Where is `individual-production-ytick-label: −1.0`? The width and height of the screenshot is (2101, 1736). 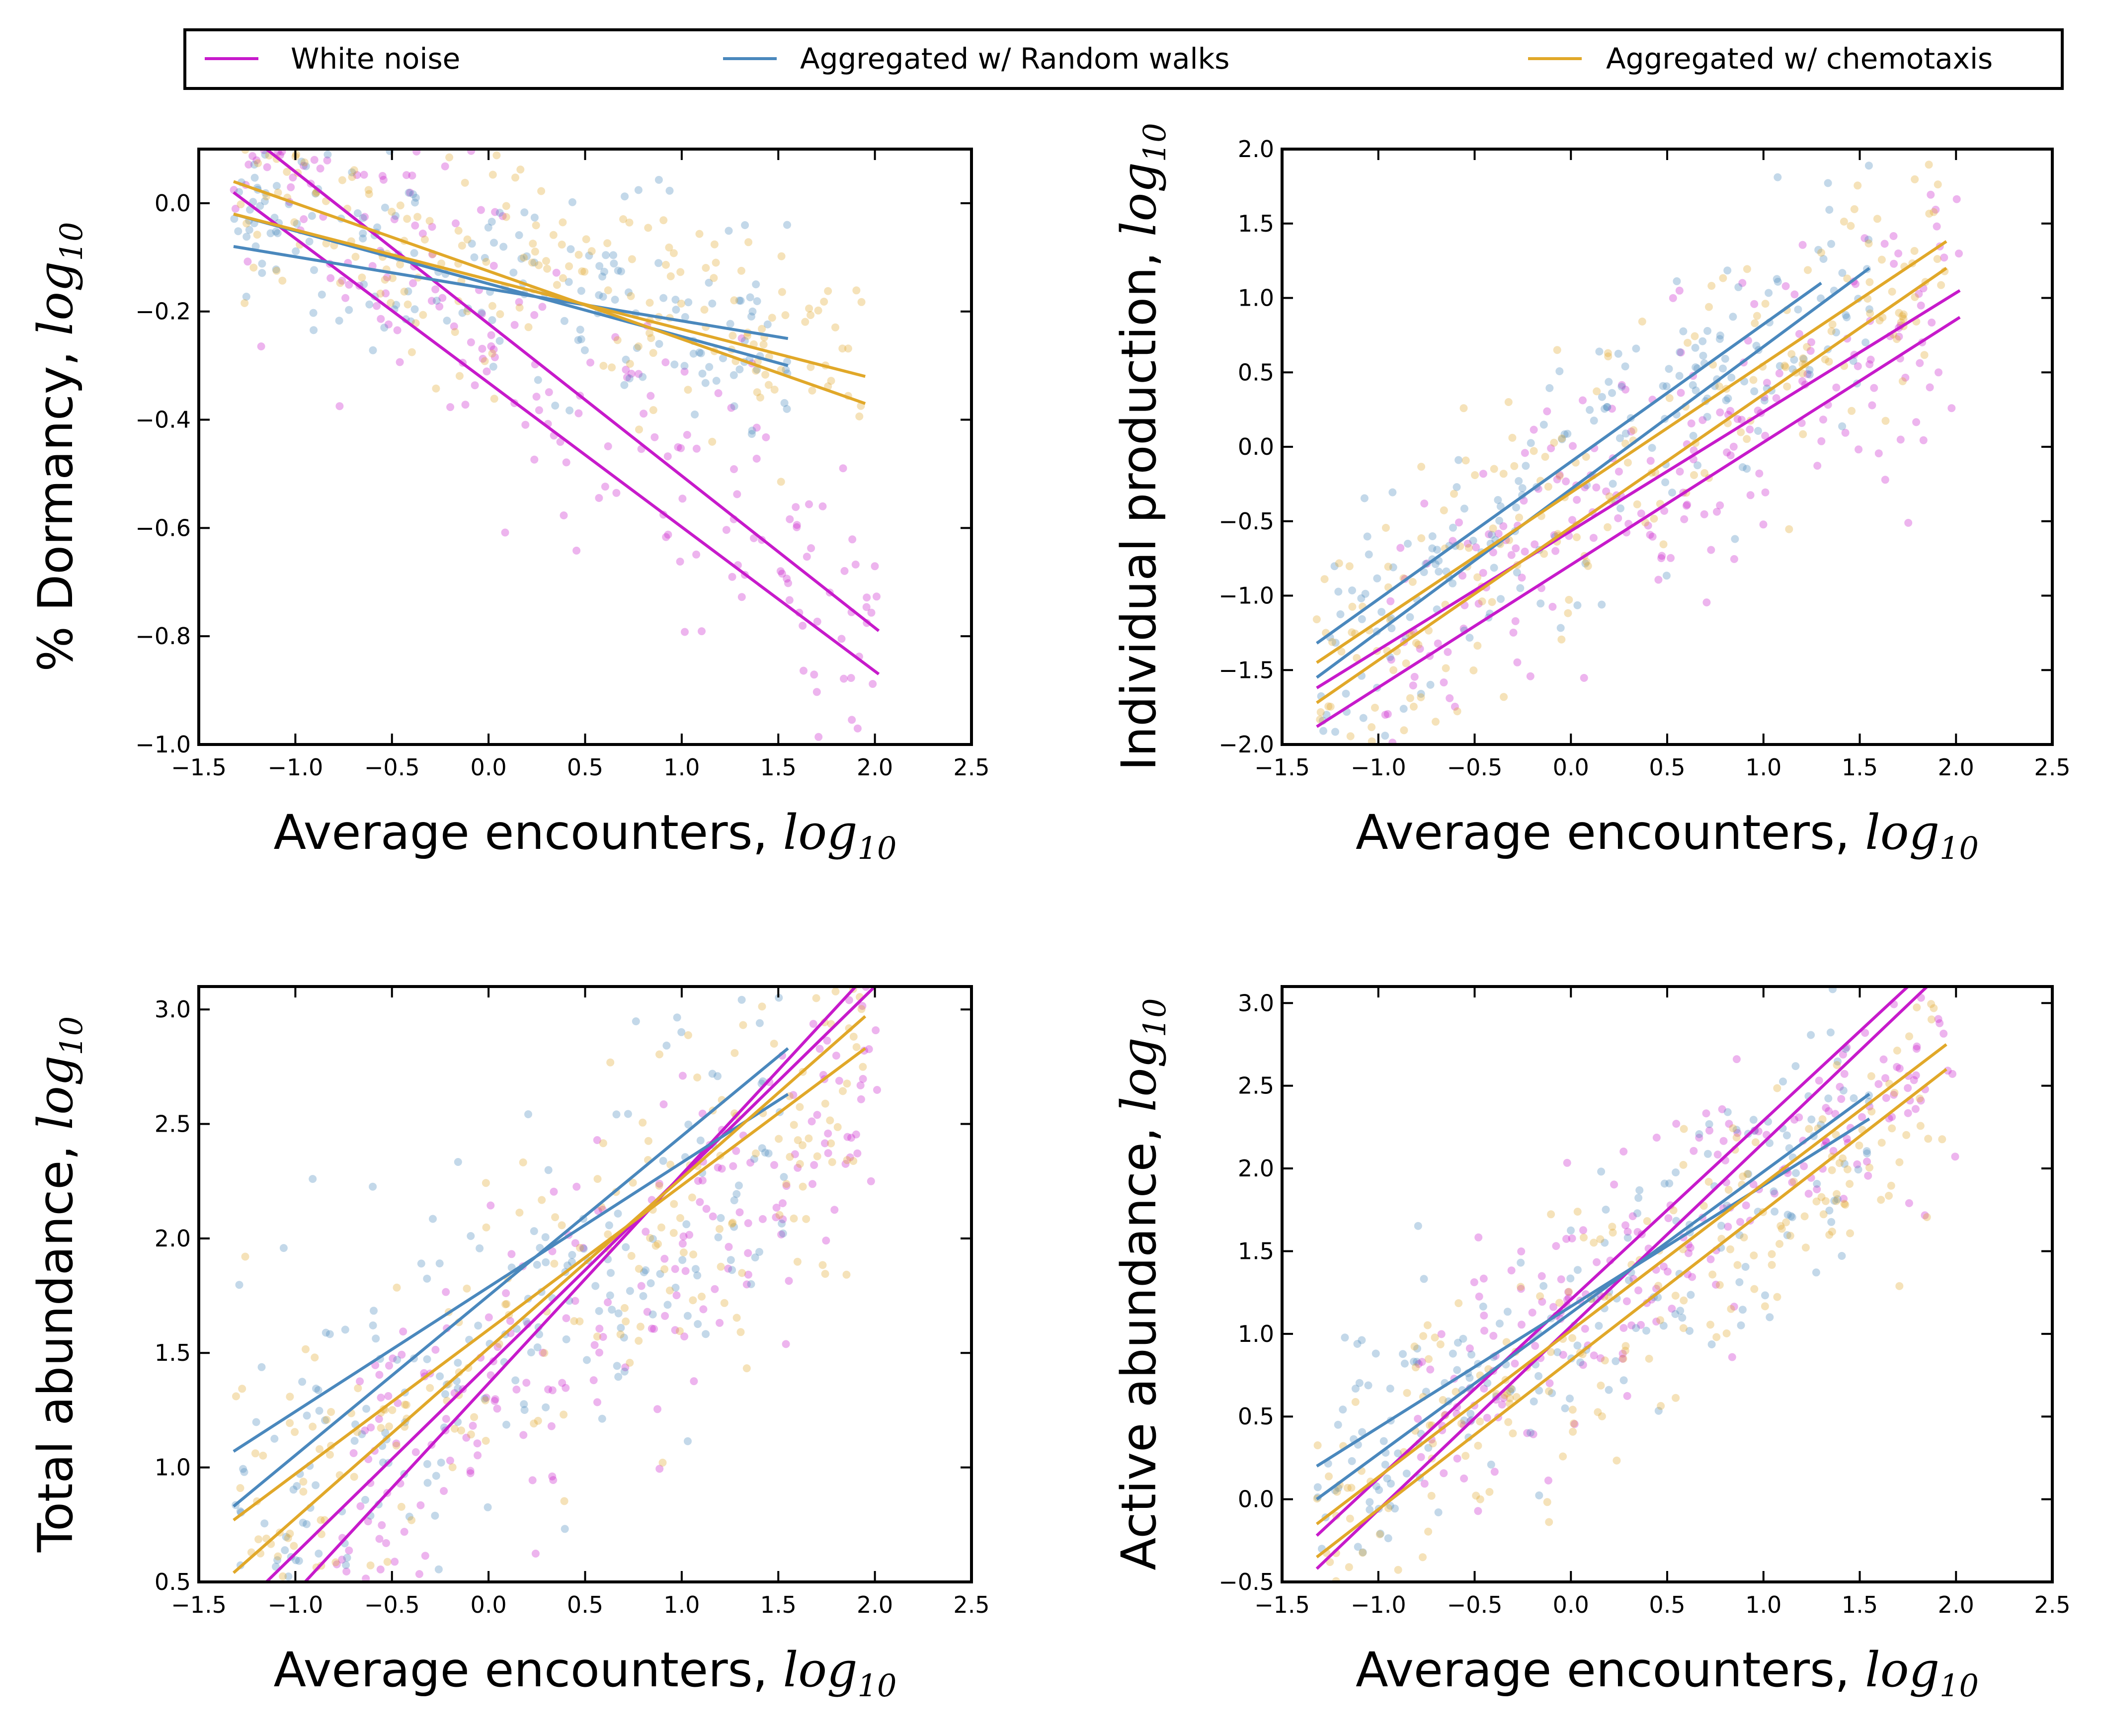 individual-production-ytick-label: −1.0 is located at coordinates (1246, 595).